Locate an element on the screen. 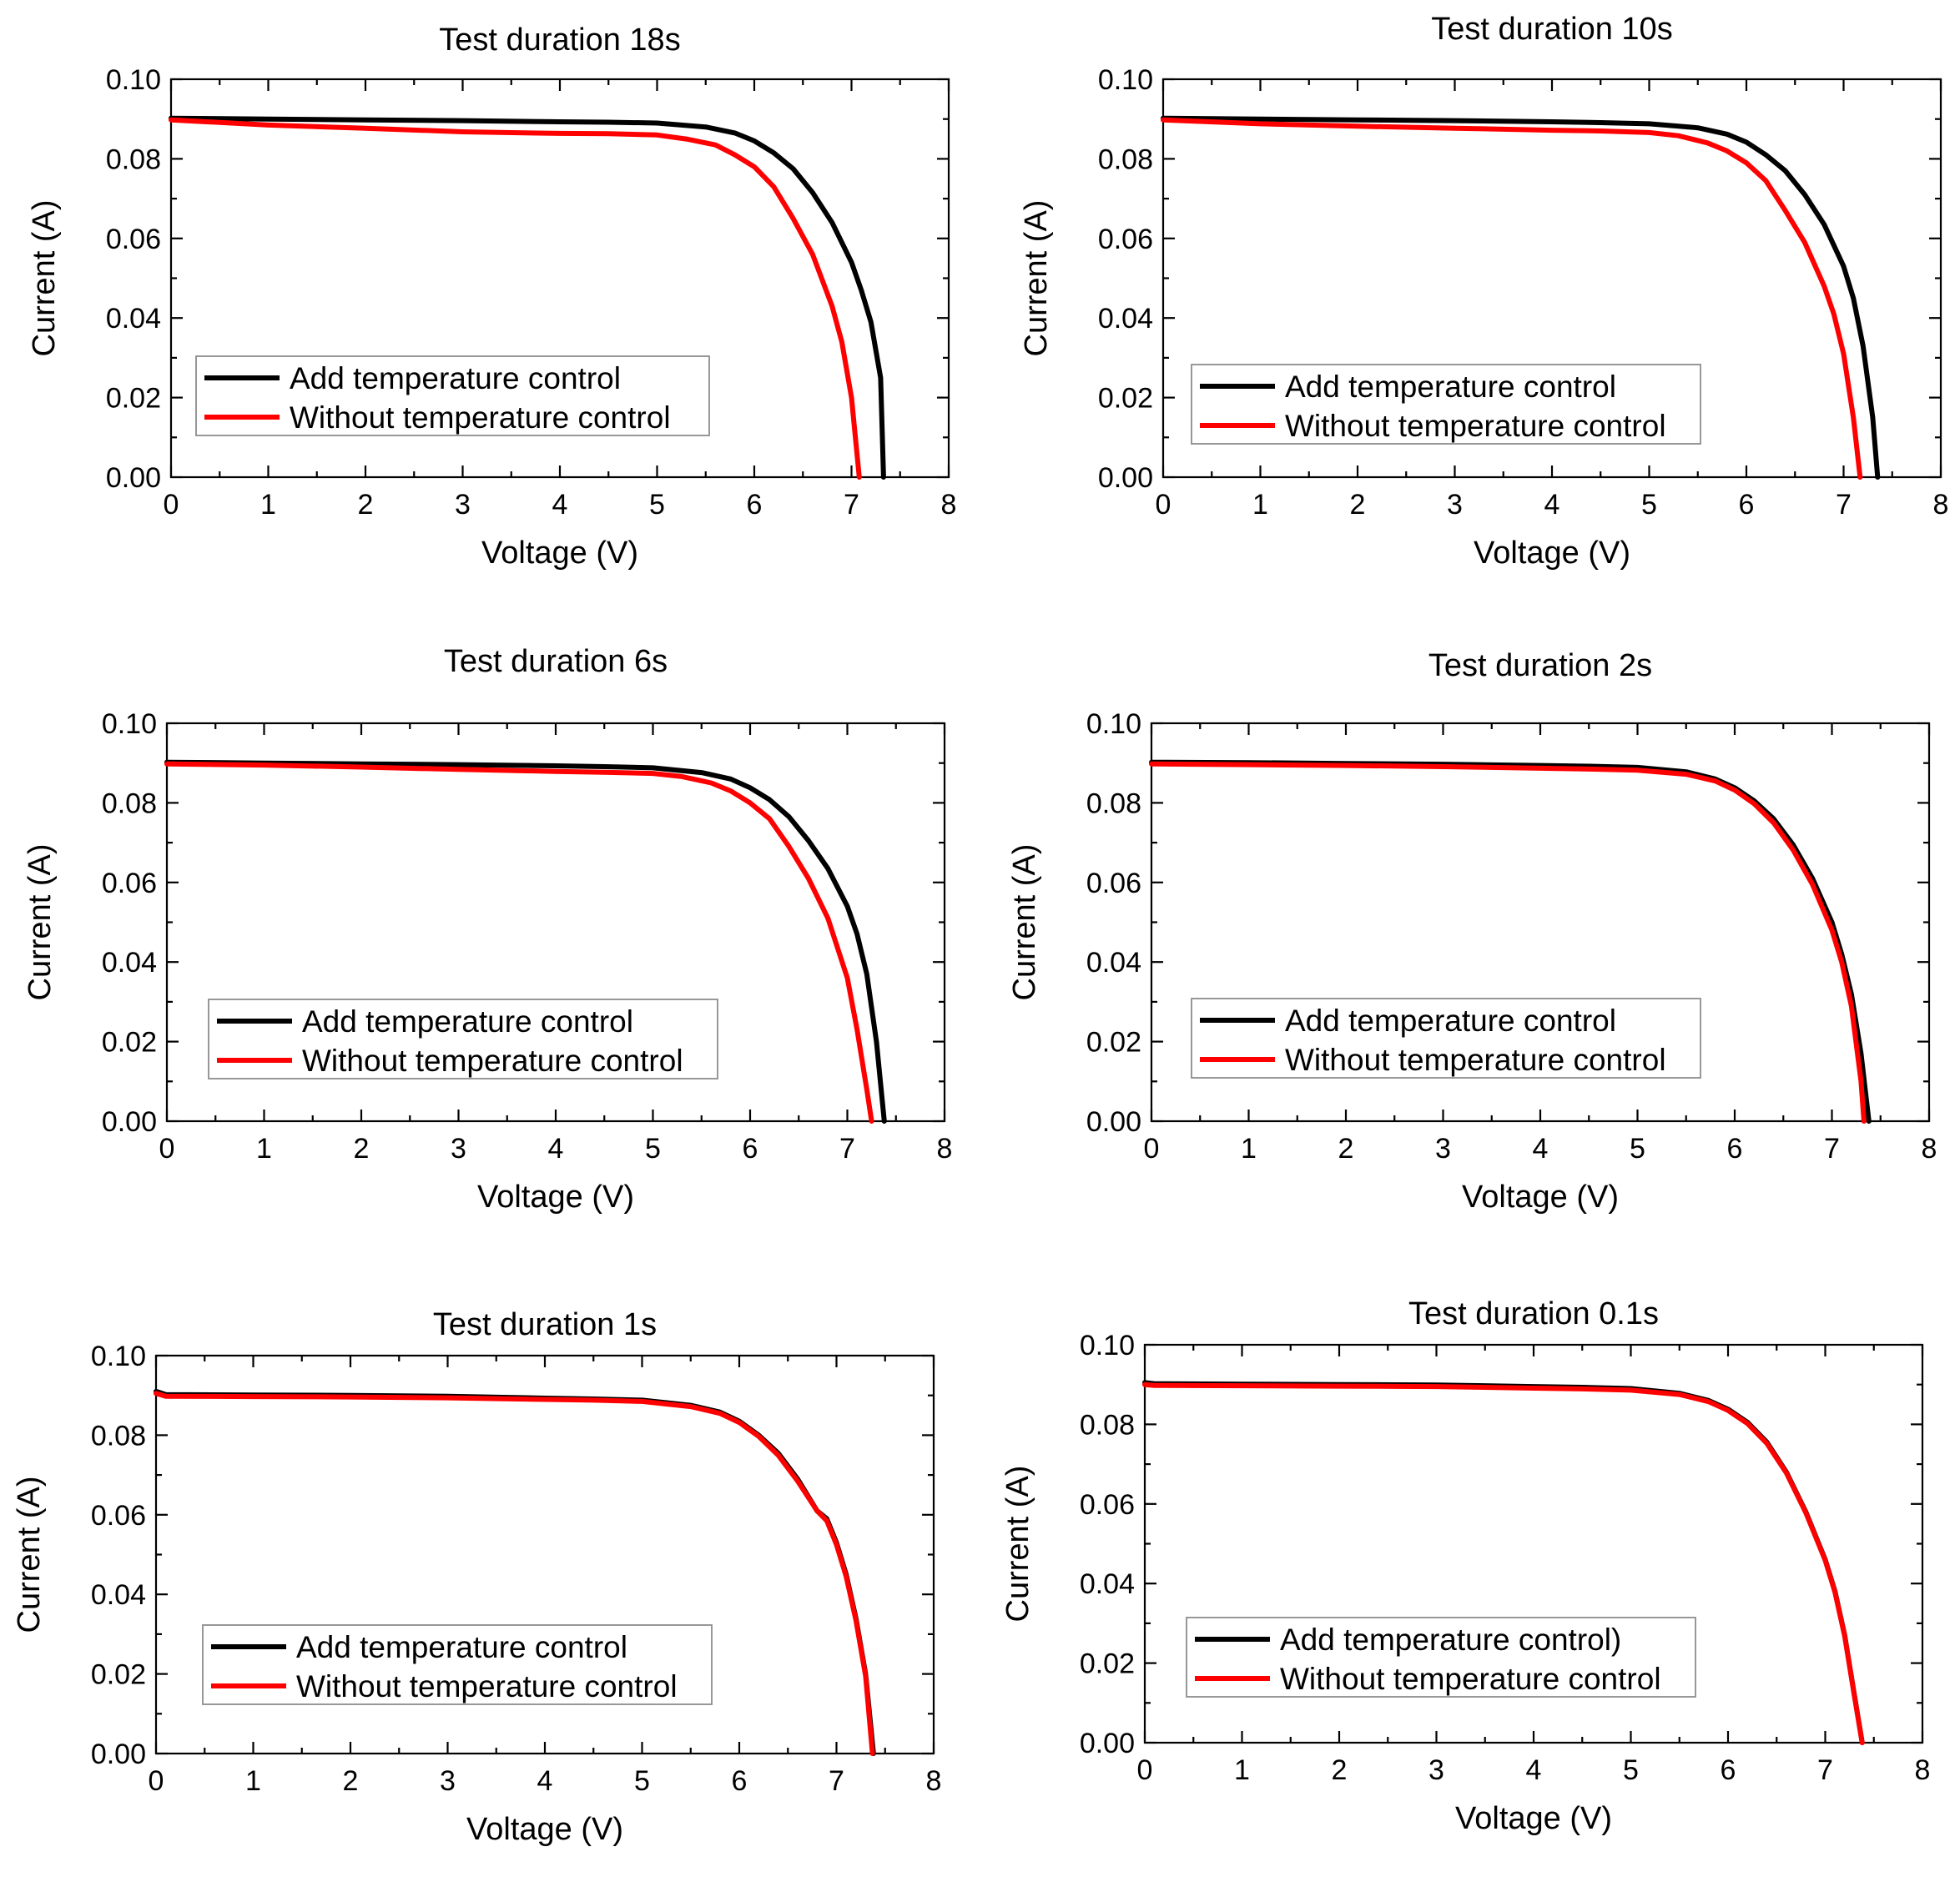  panel-4-x-tick-label: 0 is located at coordinates (1152, 1149).